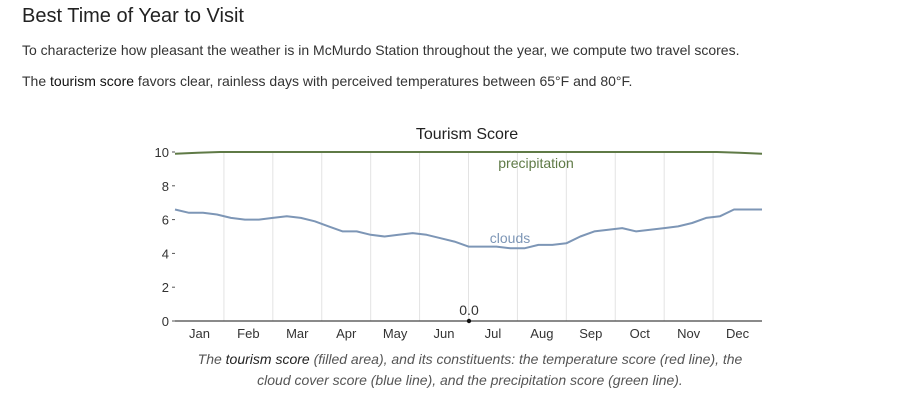 Image resolution: width=907 pixels, height=404 pixels. I want to click on x-tick-label: Oct, so click(640, 333).